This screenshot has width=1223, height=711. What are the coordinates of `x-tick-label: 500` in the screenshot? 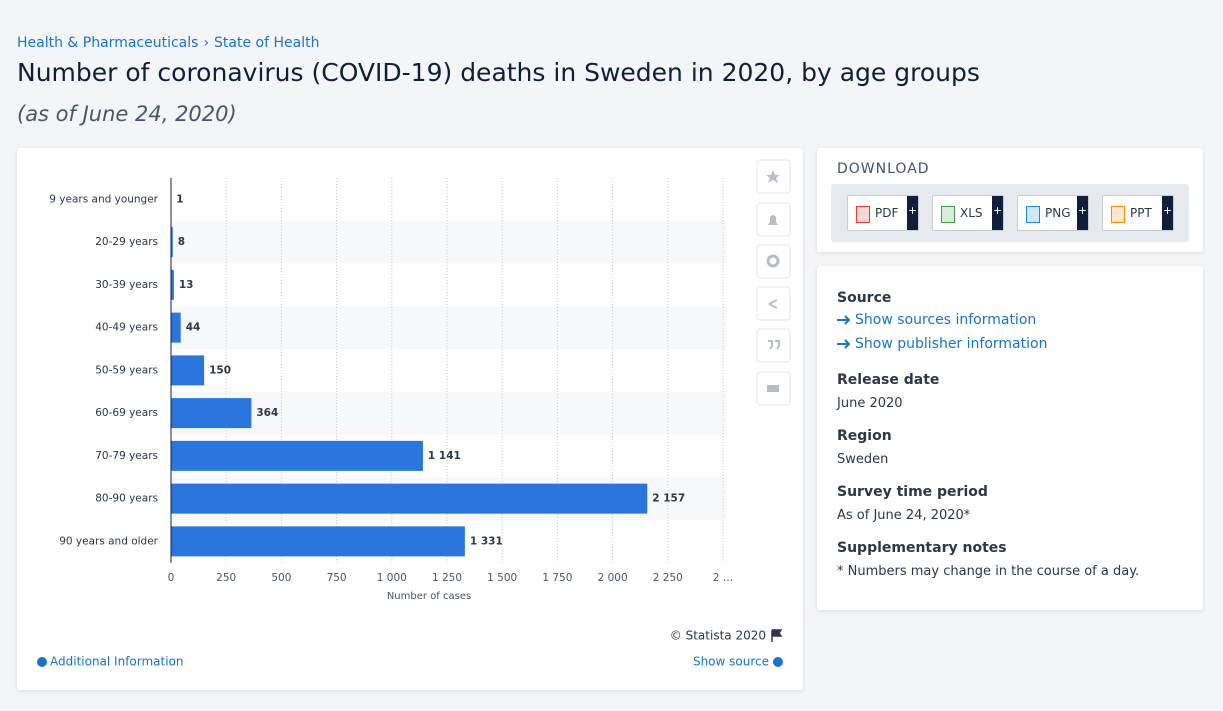 It's located at (281, 578).